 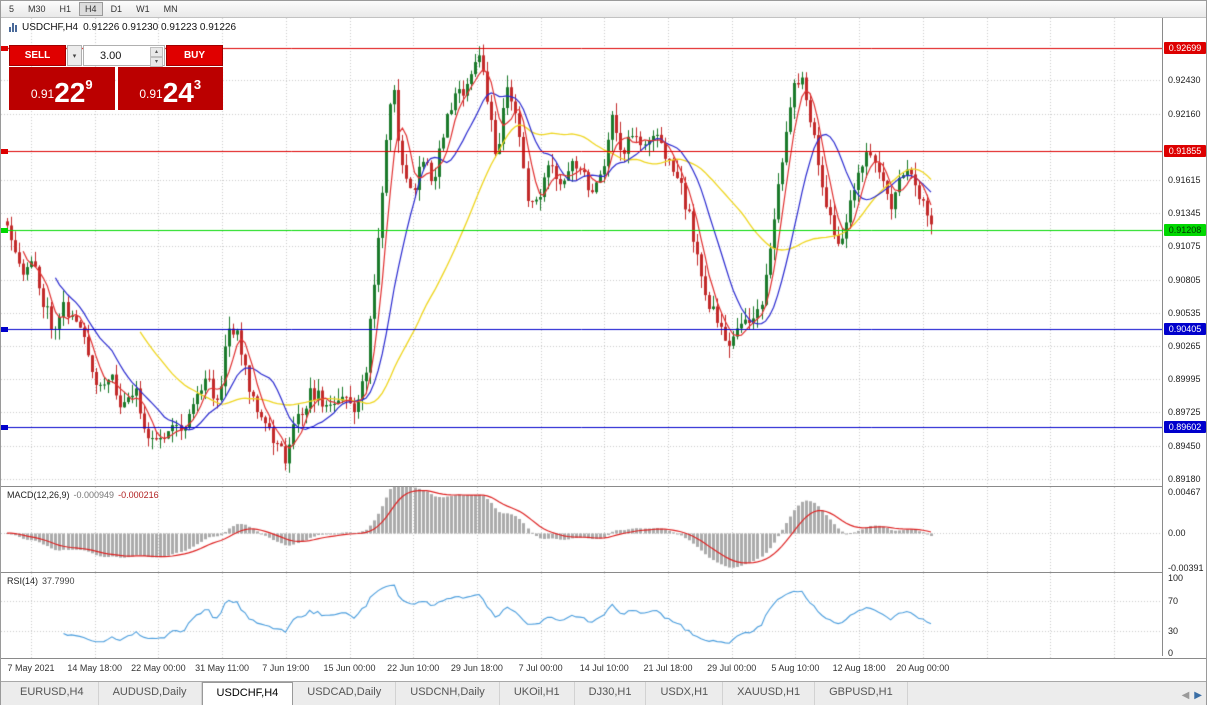 I want to click on rsi-axis-label: 70, so click(x=1173, y=600).